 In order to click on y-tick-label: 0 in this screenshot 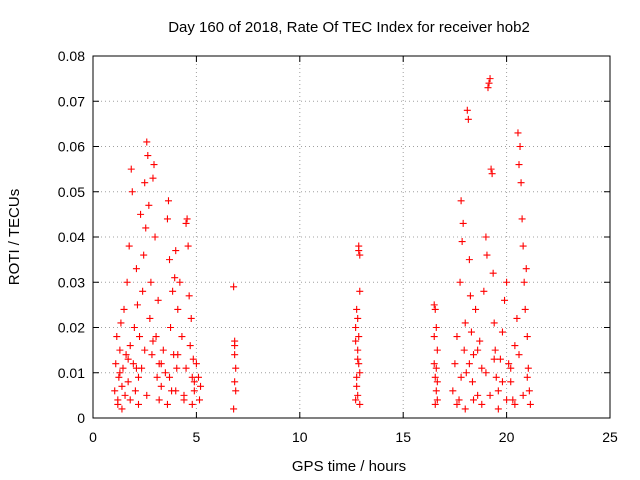, I will do `click(81, 418)`.